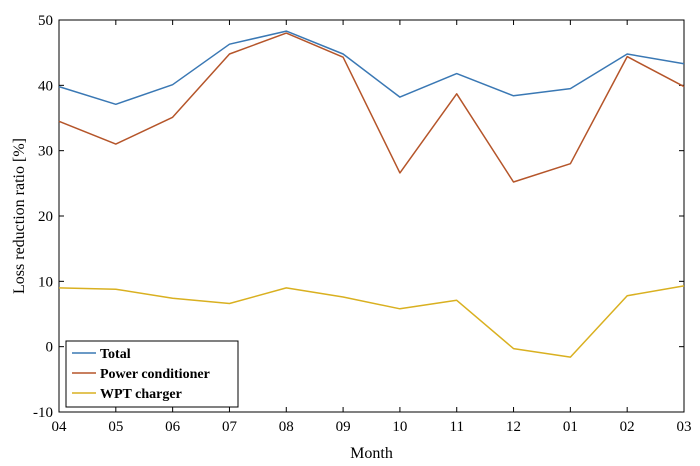  Describe the element at coordinates (371, 68) in the screenshot. I see `series-line-total` at that location.